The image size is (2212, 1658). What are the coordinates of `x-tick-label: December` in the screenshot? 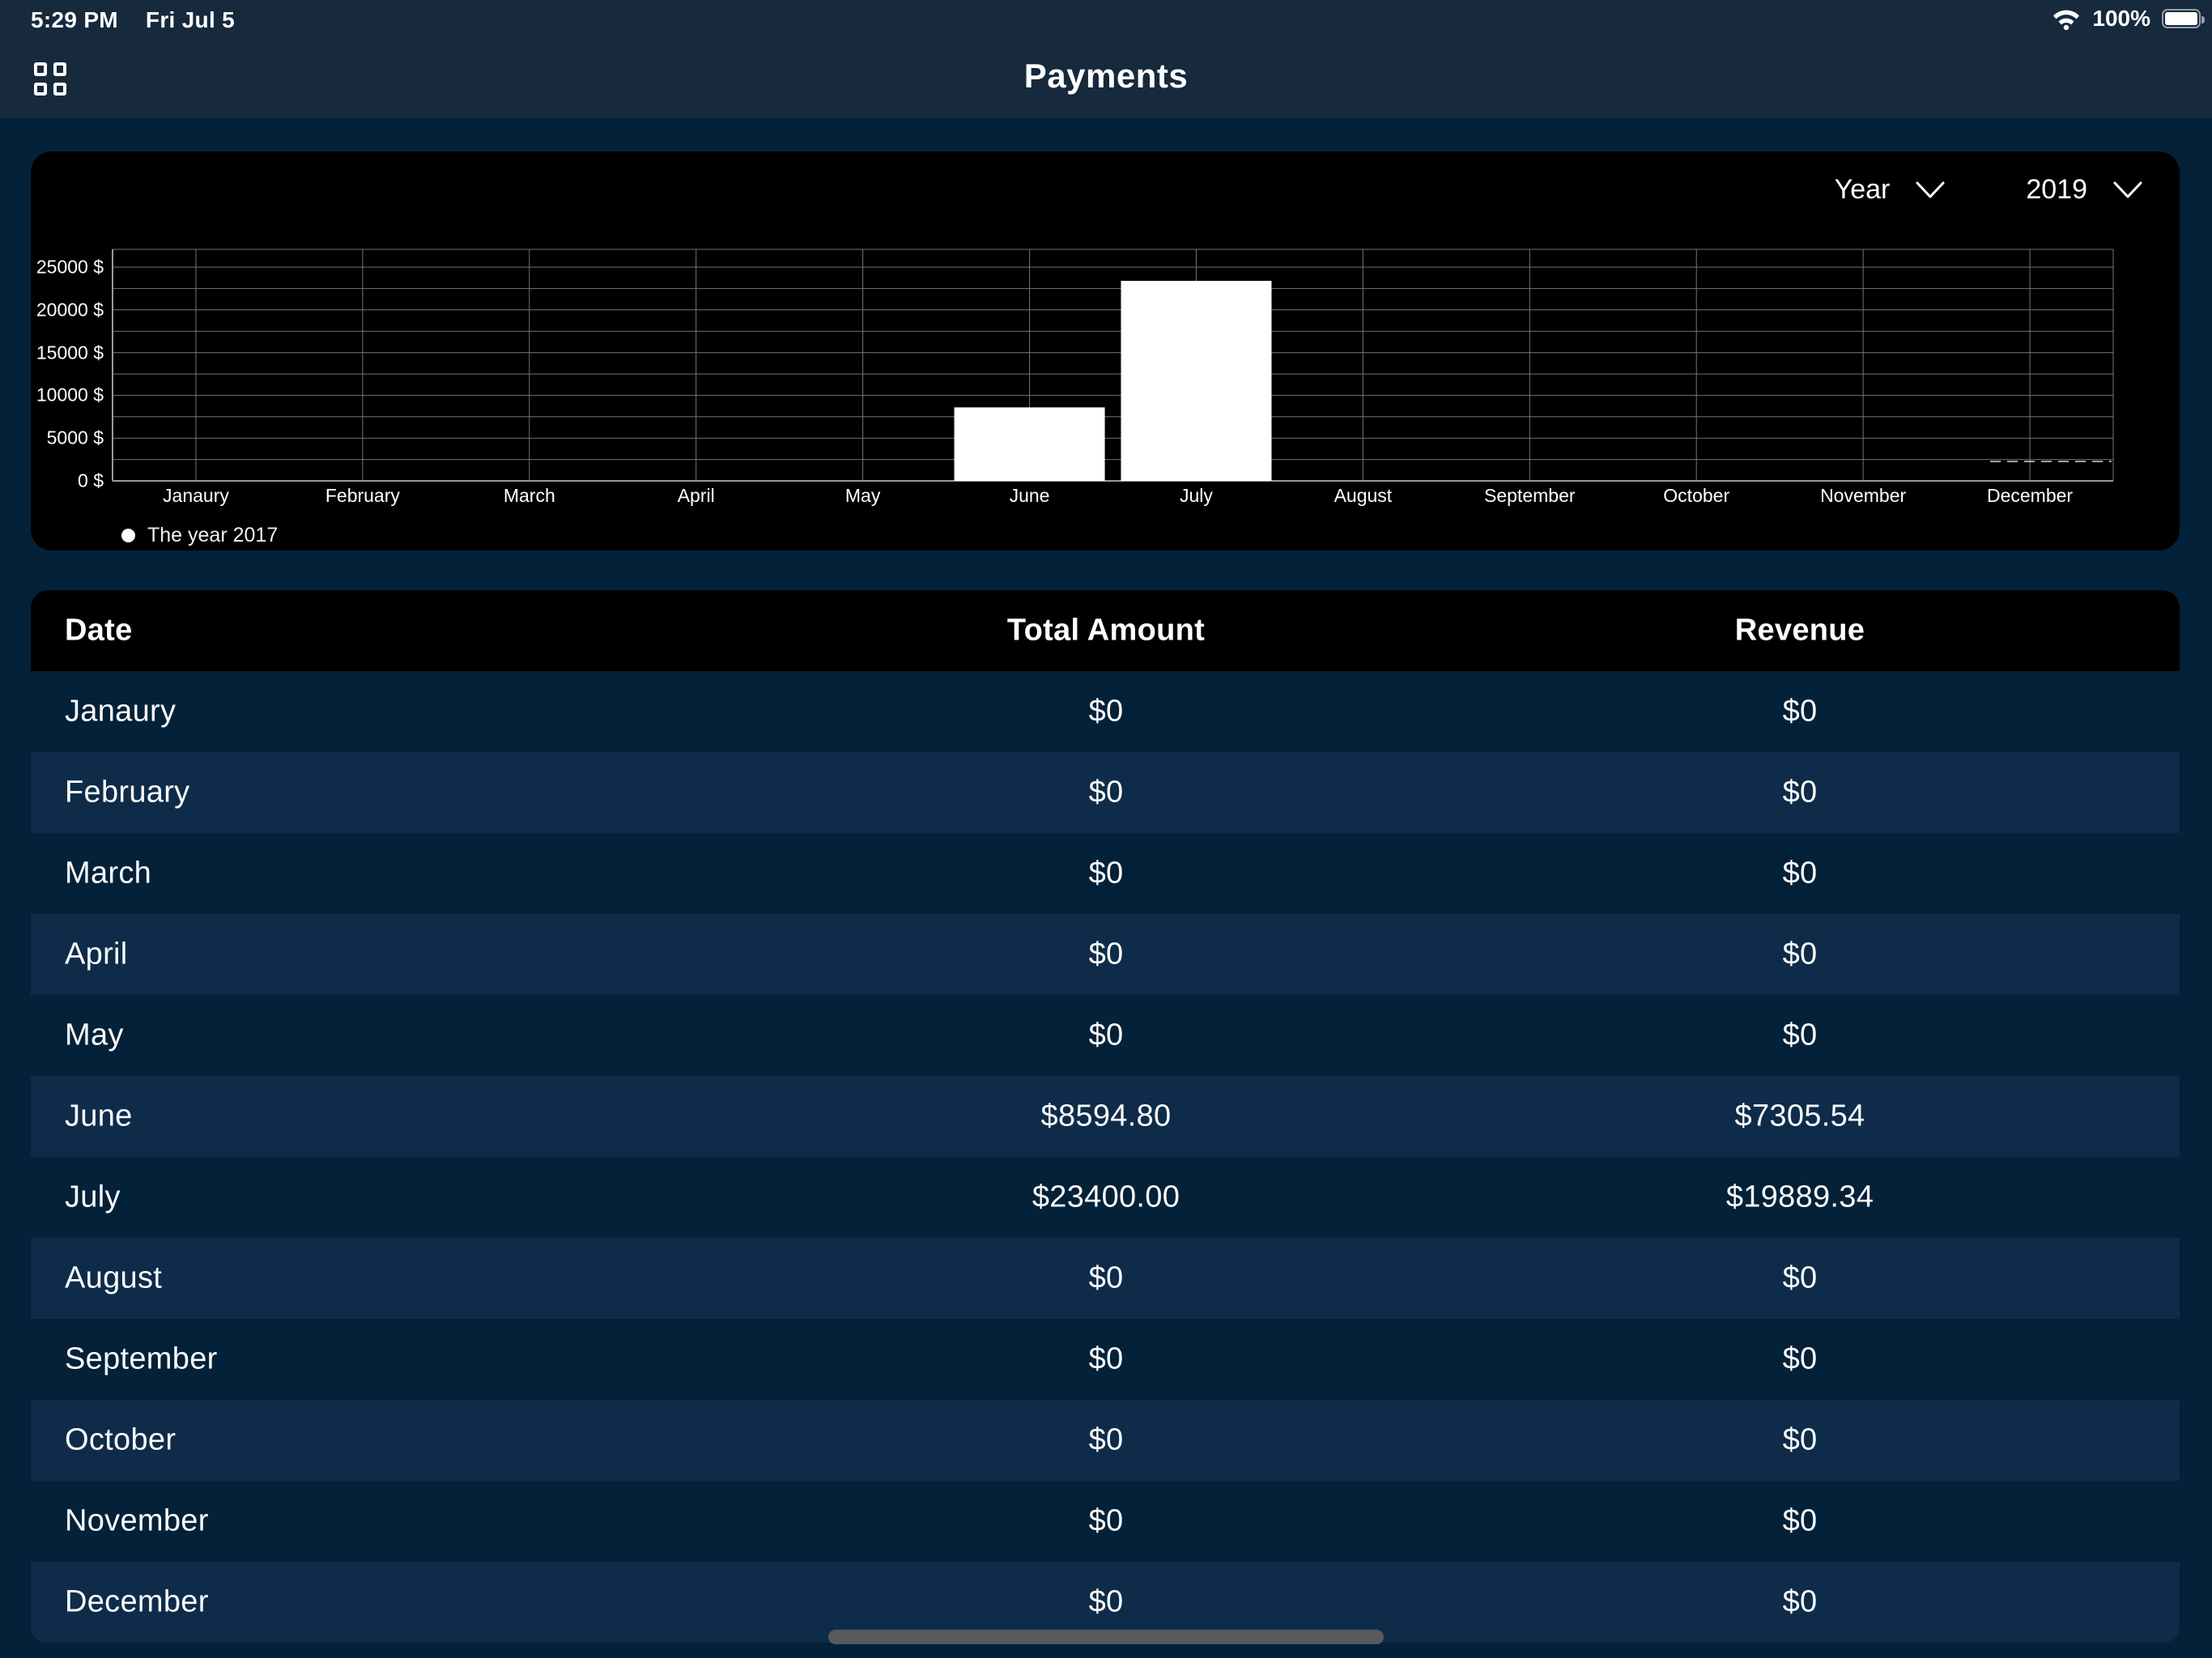 It's located at (2030, 495).